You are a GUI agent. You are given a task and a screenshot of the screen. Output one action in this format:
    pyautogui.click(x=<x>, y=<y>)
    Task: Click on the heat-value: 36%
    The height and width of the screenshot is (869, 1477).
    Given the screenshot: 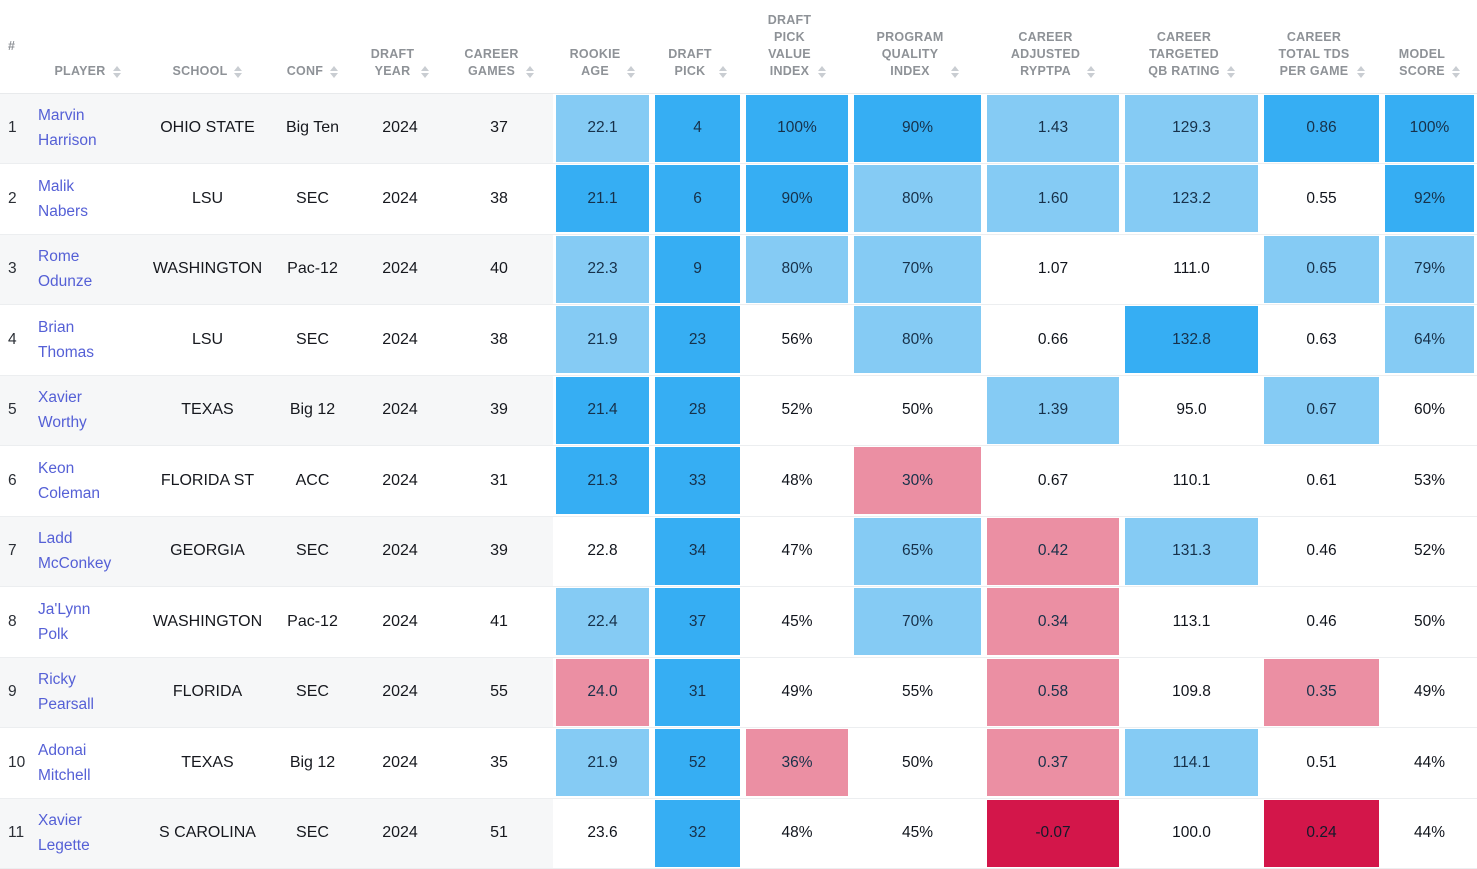 What is the action you would take?
    pyautogui.click(x=797, y=763)
    